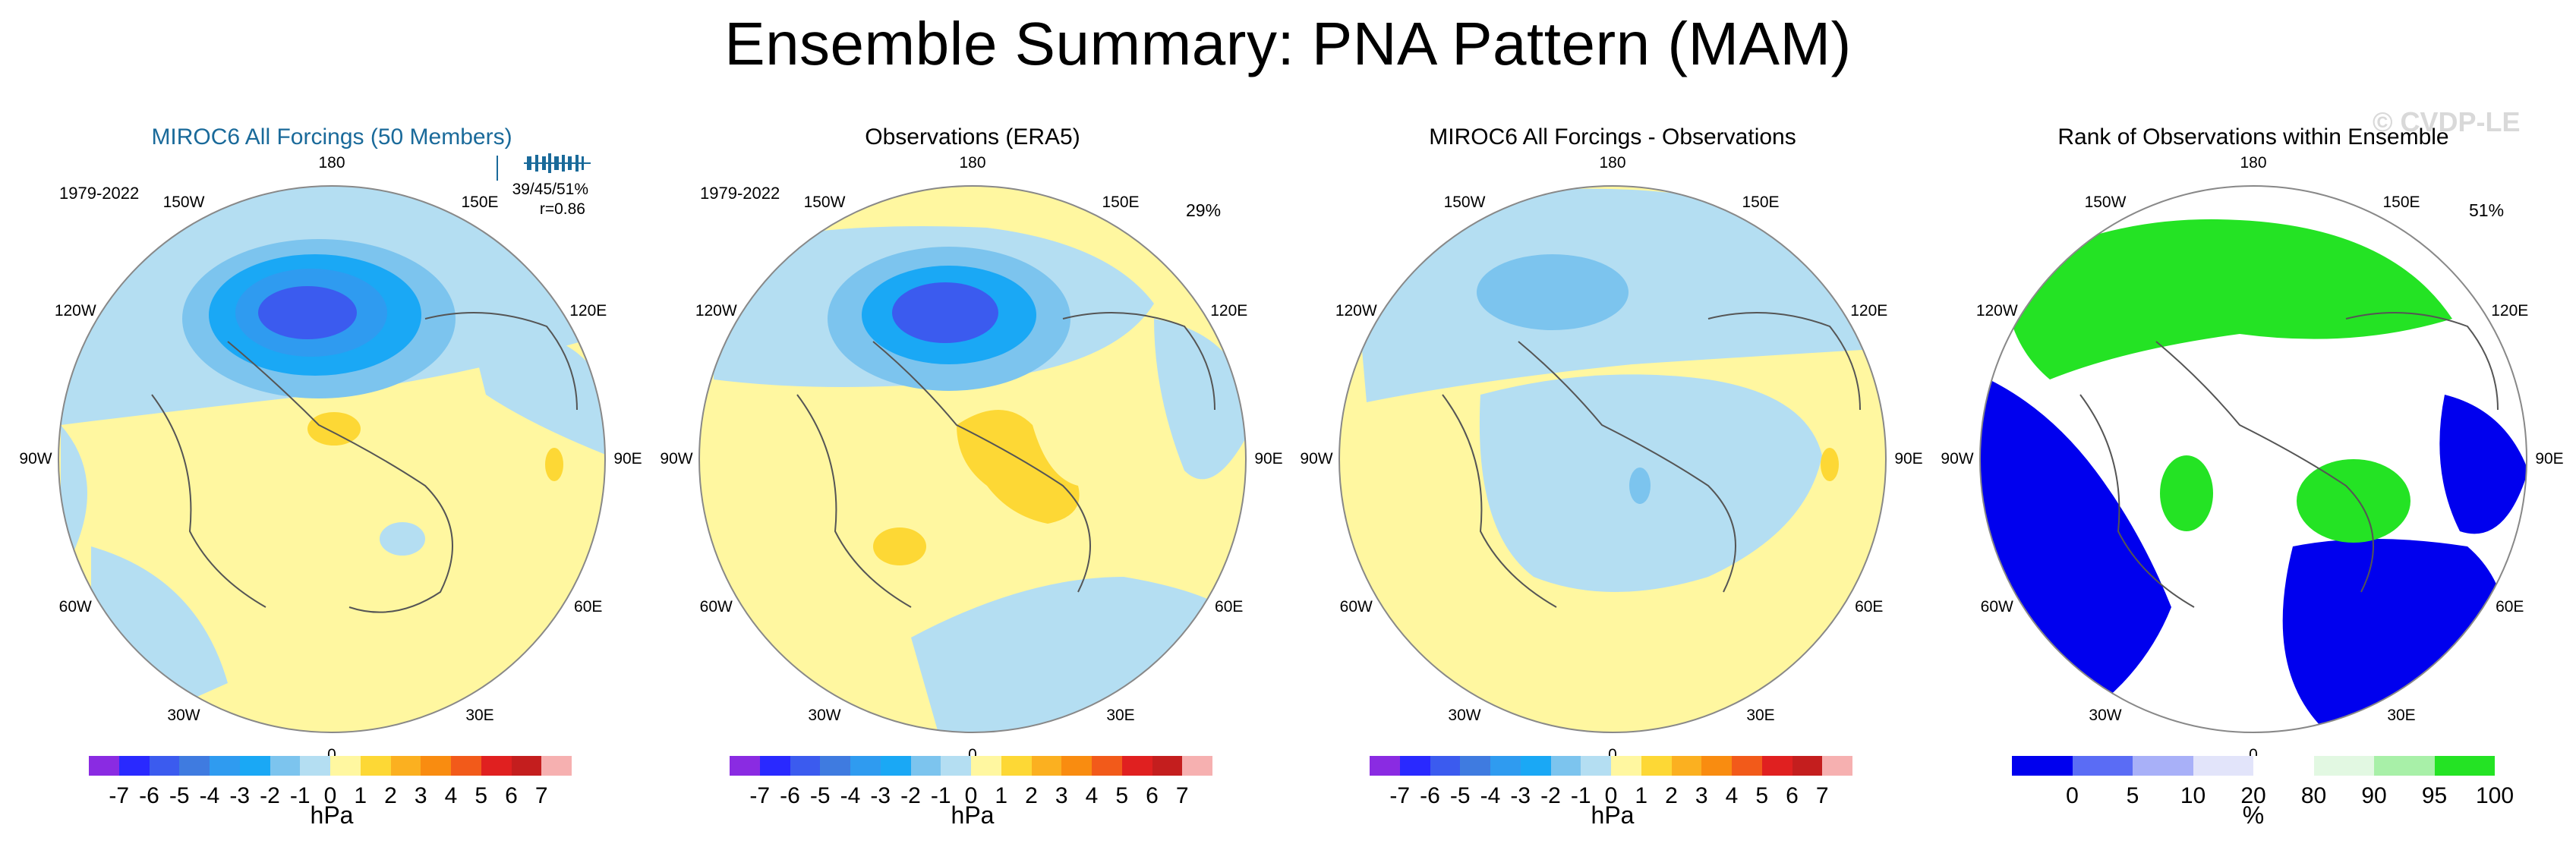 This screenshot has width=2576, height=847. Describe the element at coordinates (1784, 361) in the screenshot. I see `map3-coastline-c` at that location.